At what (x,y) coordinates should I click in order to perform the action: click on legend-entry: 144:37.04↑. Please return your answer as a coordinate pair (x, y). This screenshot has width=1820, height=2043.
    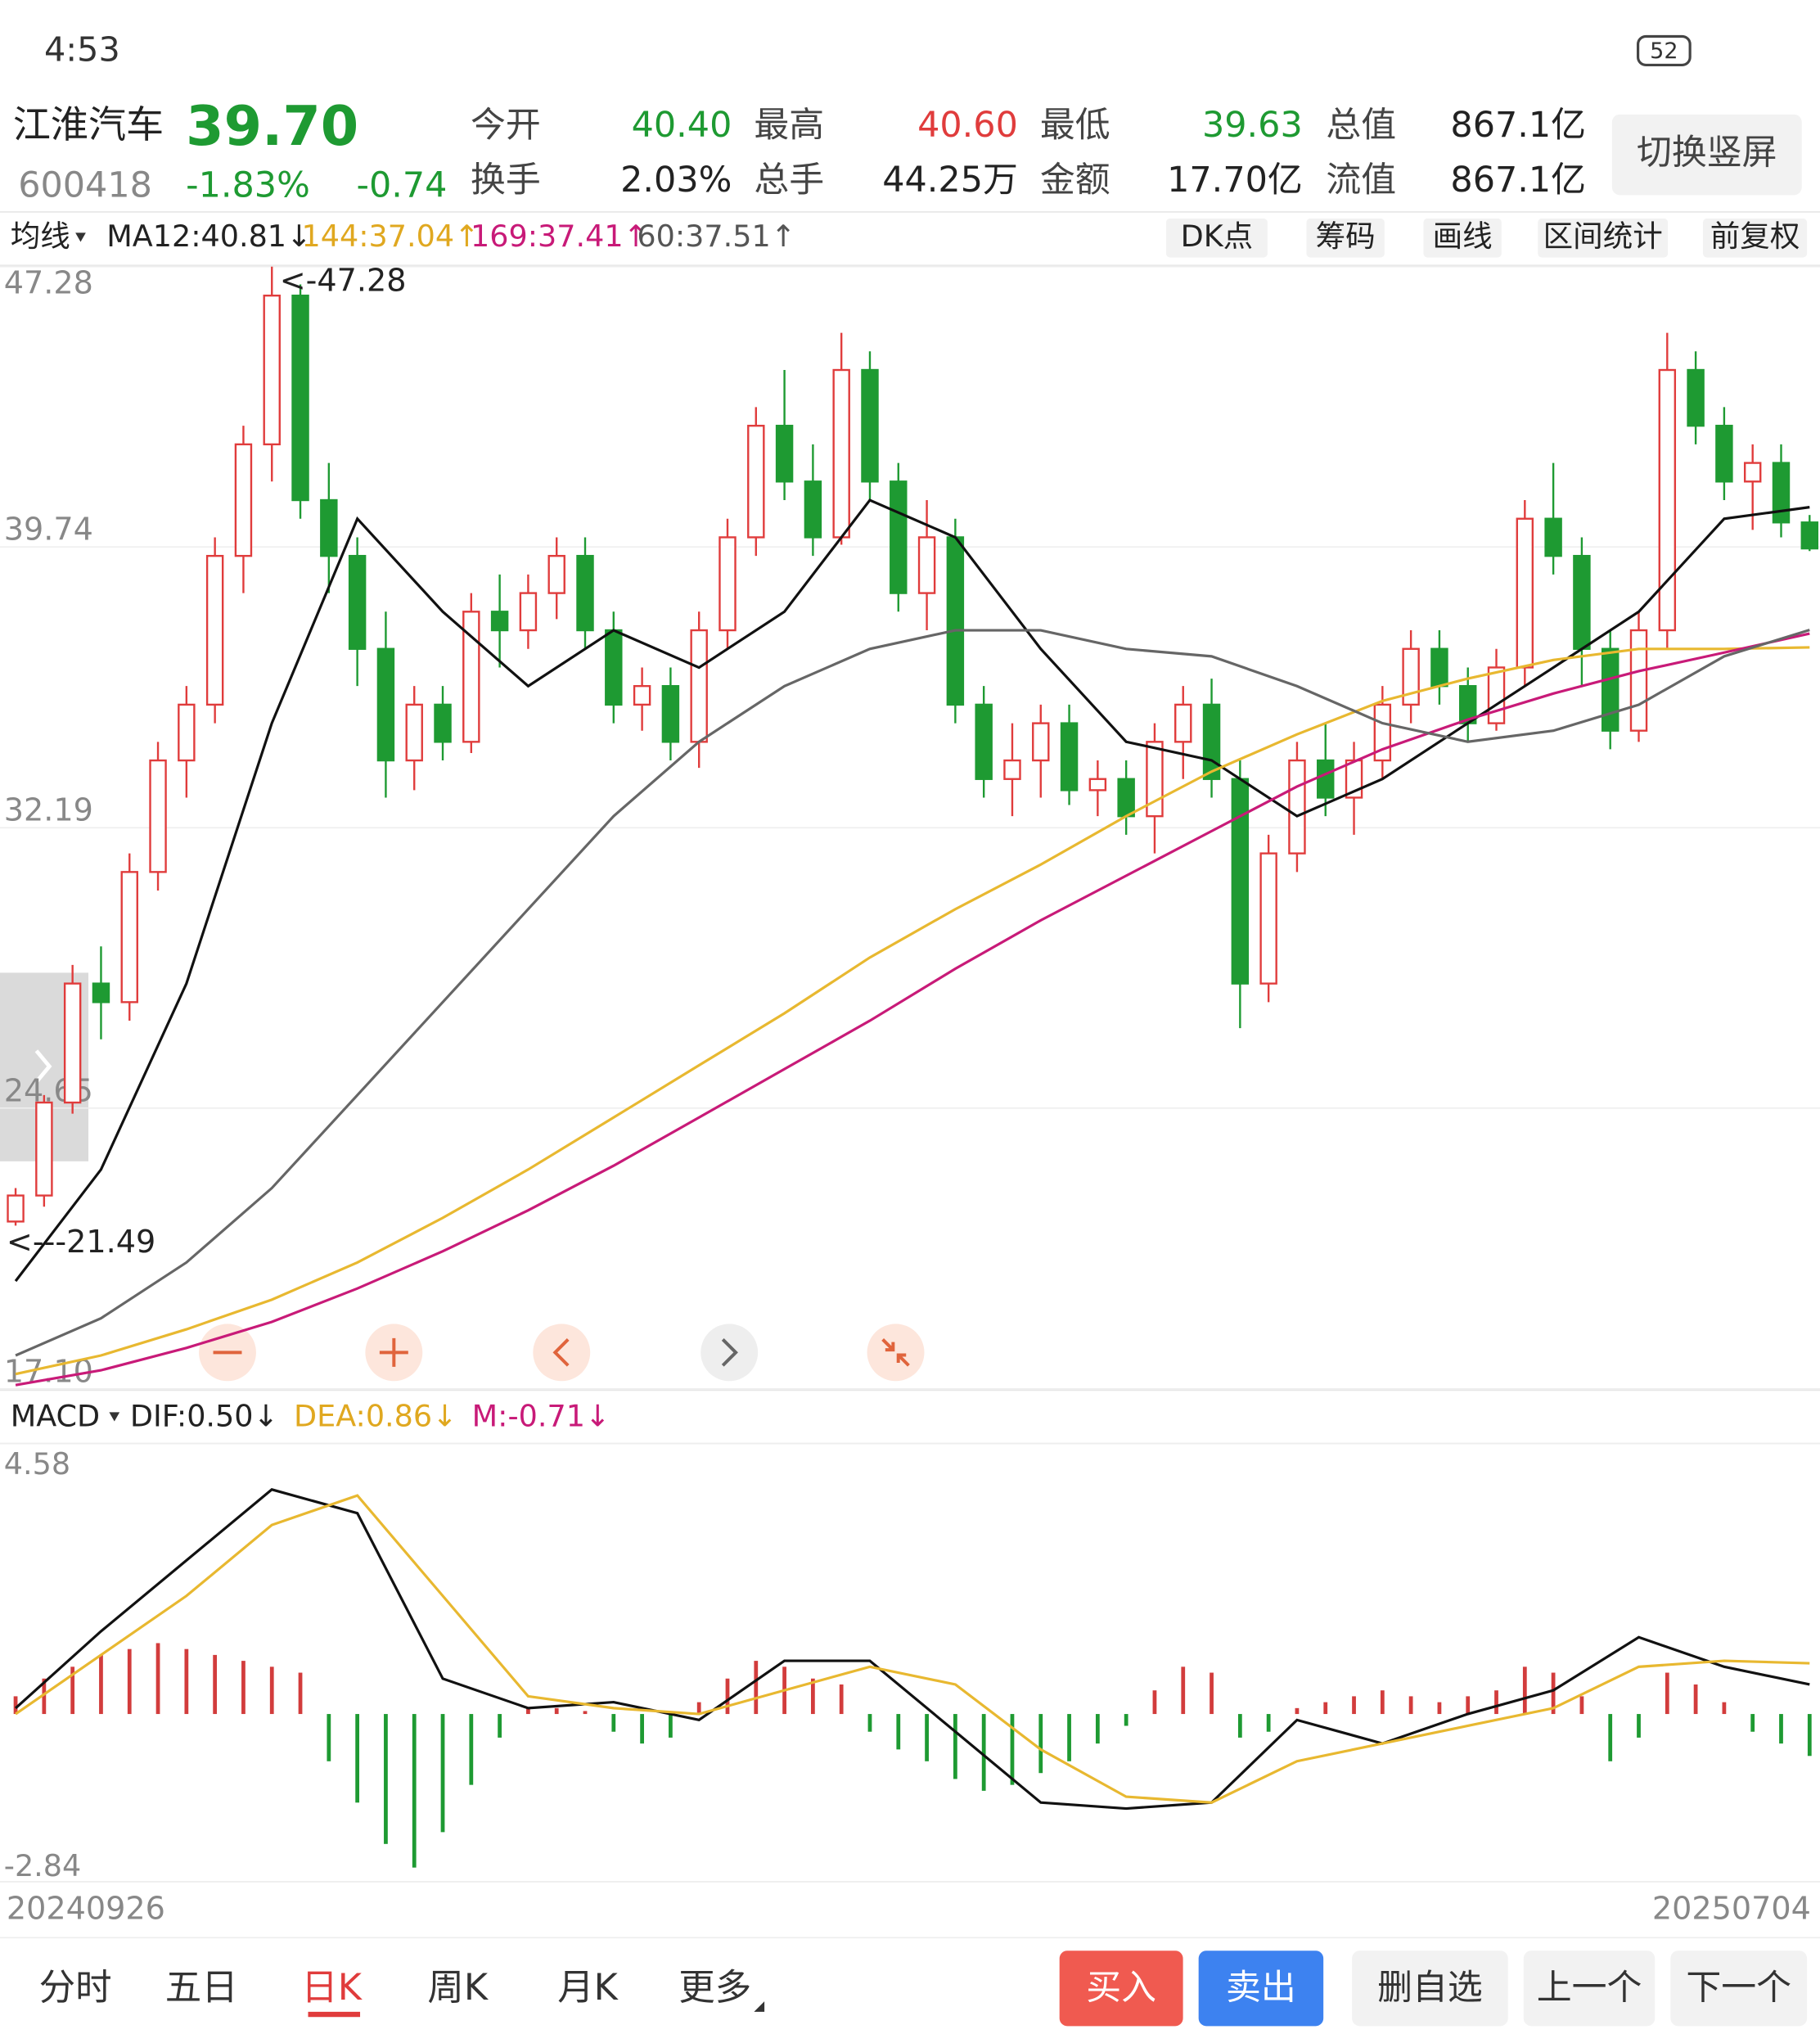
    Looking at the image, I should click on (391, 236).